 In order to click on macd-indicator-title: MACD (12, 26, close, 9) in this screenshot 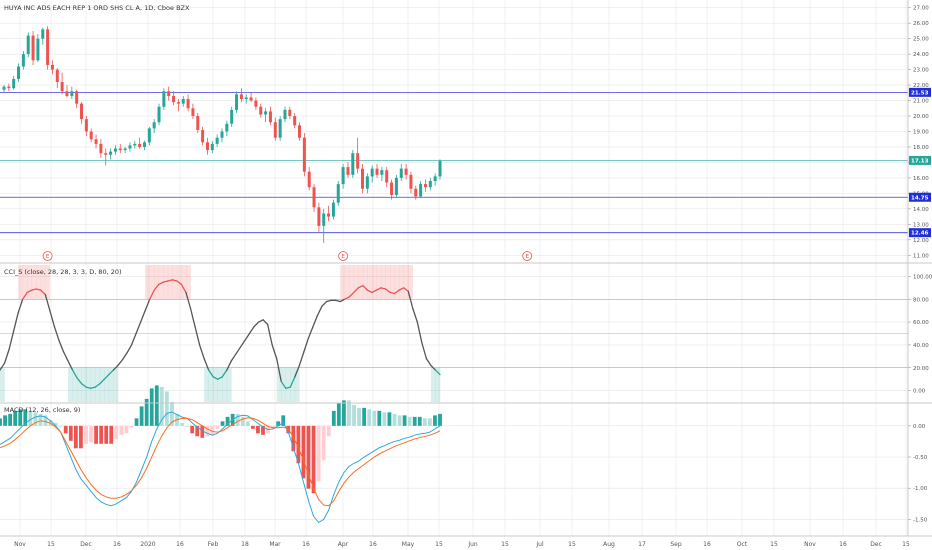, I will do `click(42, 410)`.